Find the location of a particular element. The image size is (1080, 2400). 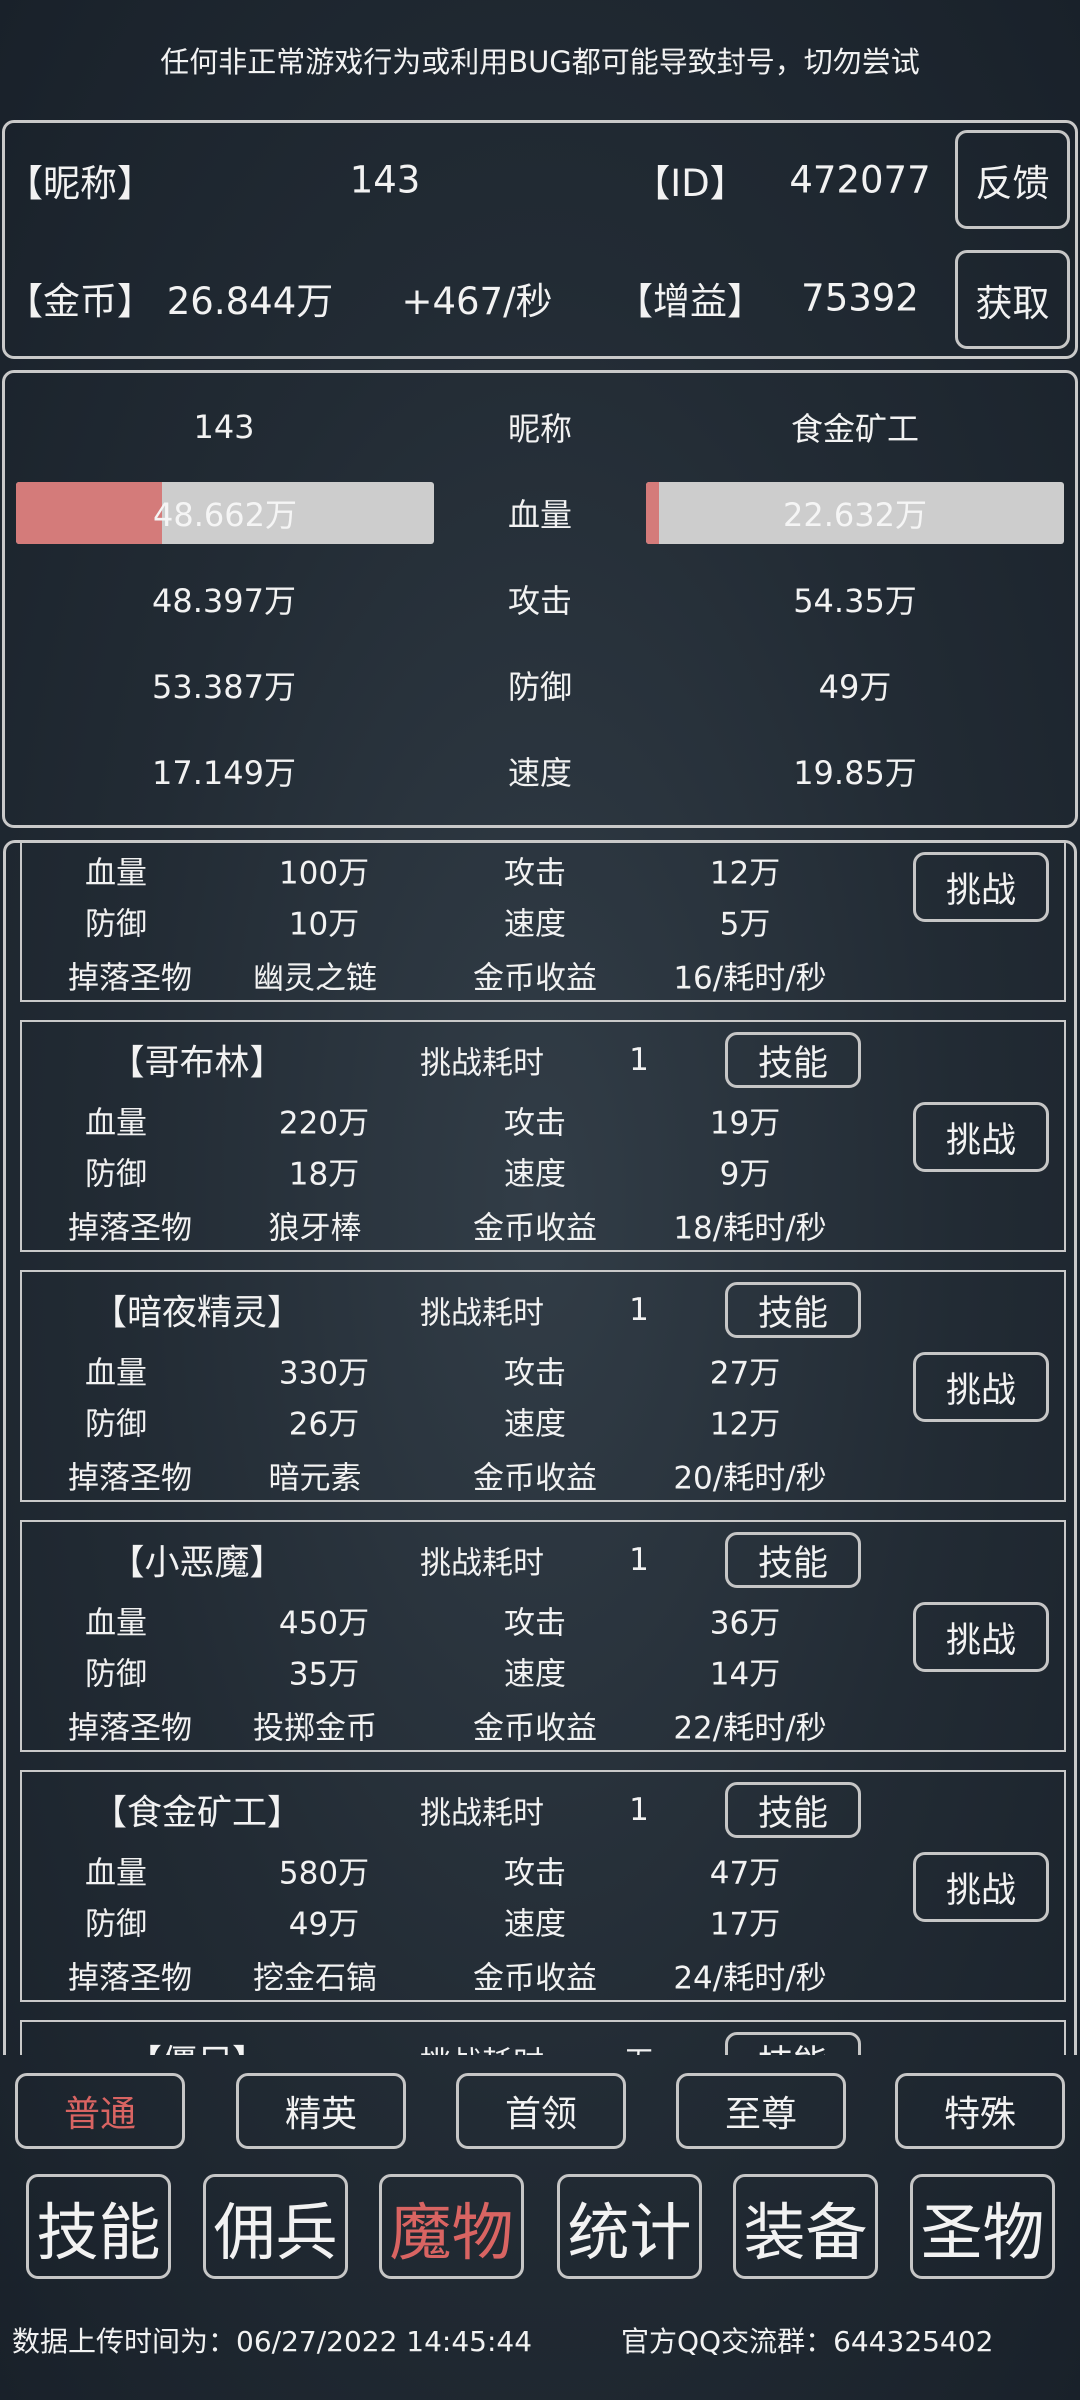

value-speed: 17万 is located at coordinates (745, 1924).